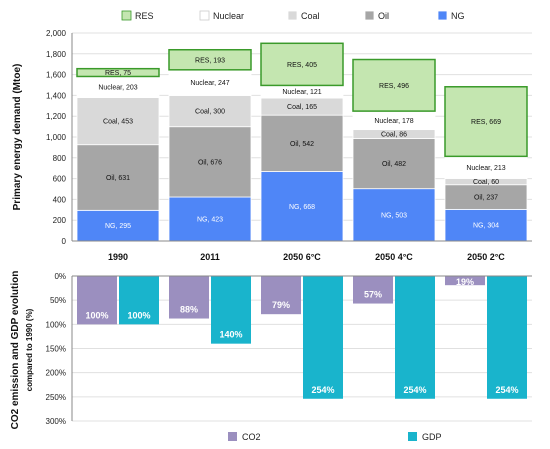  Describe the element at coordinates (251, 437) in the screenshot. I see `legend-label-co2: CO2` at that location.